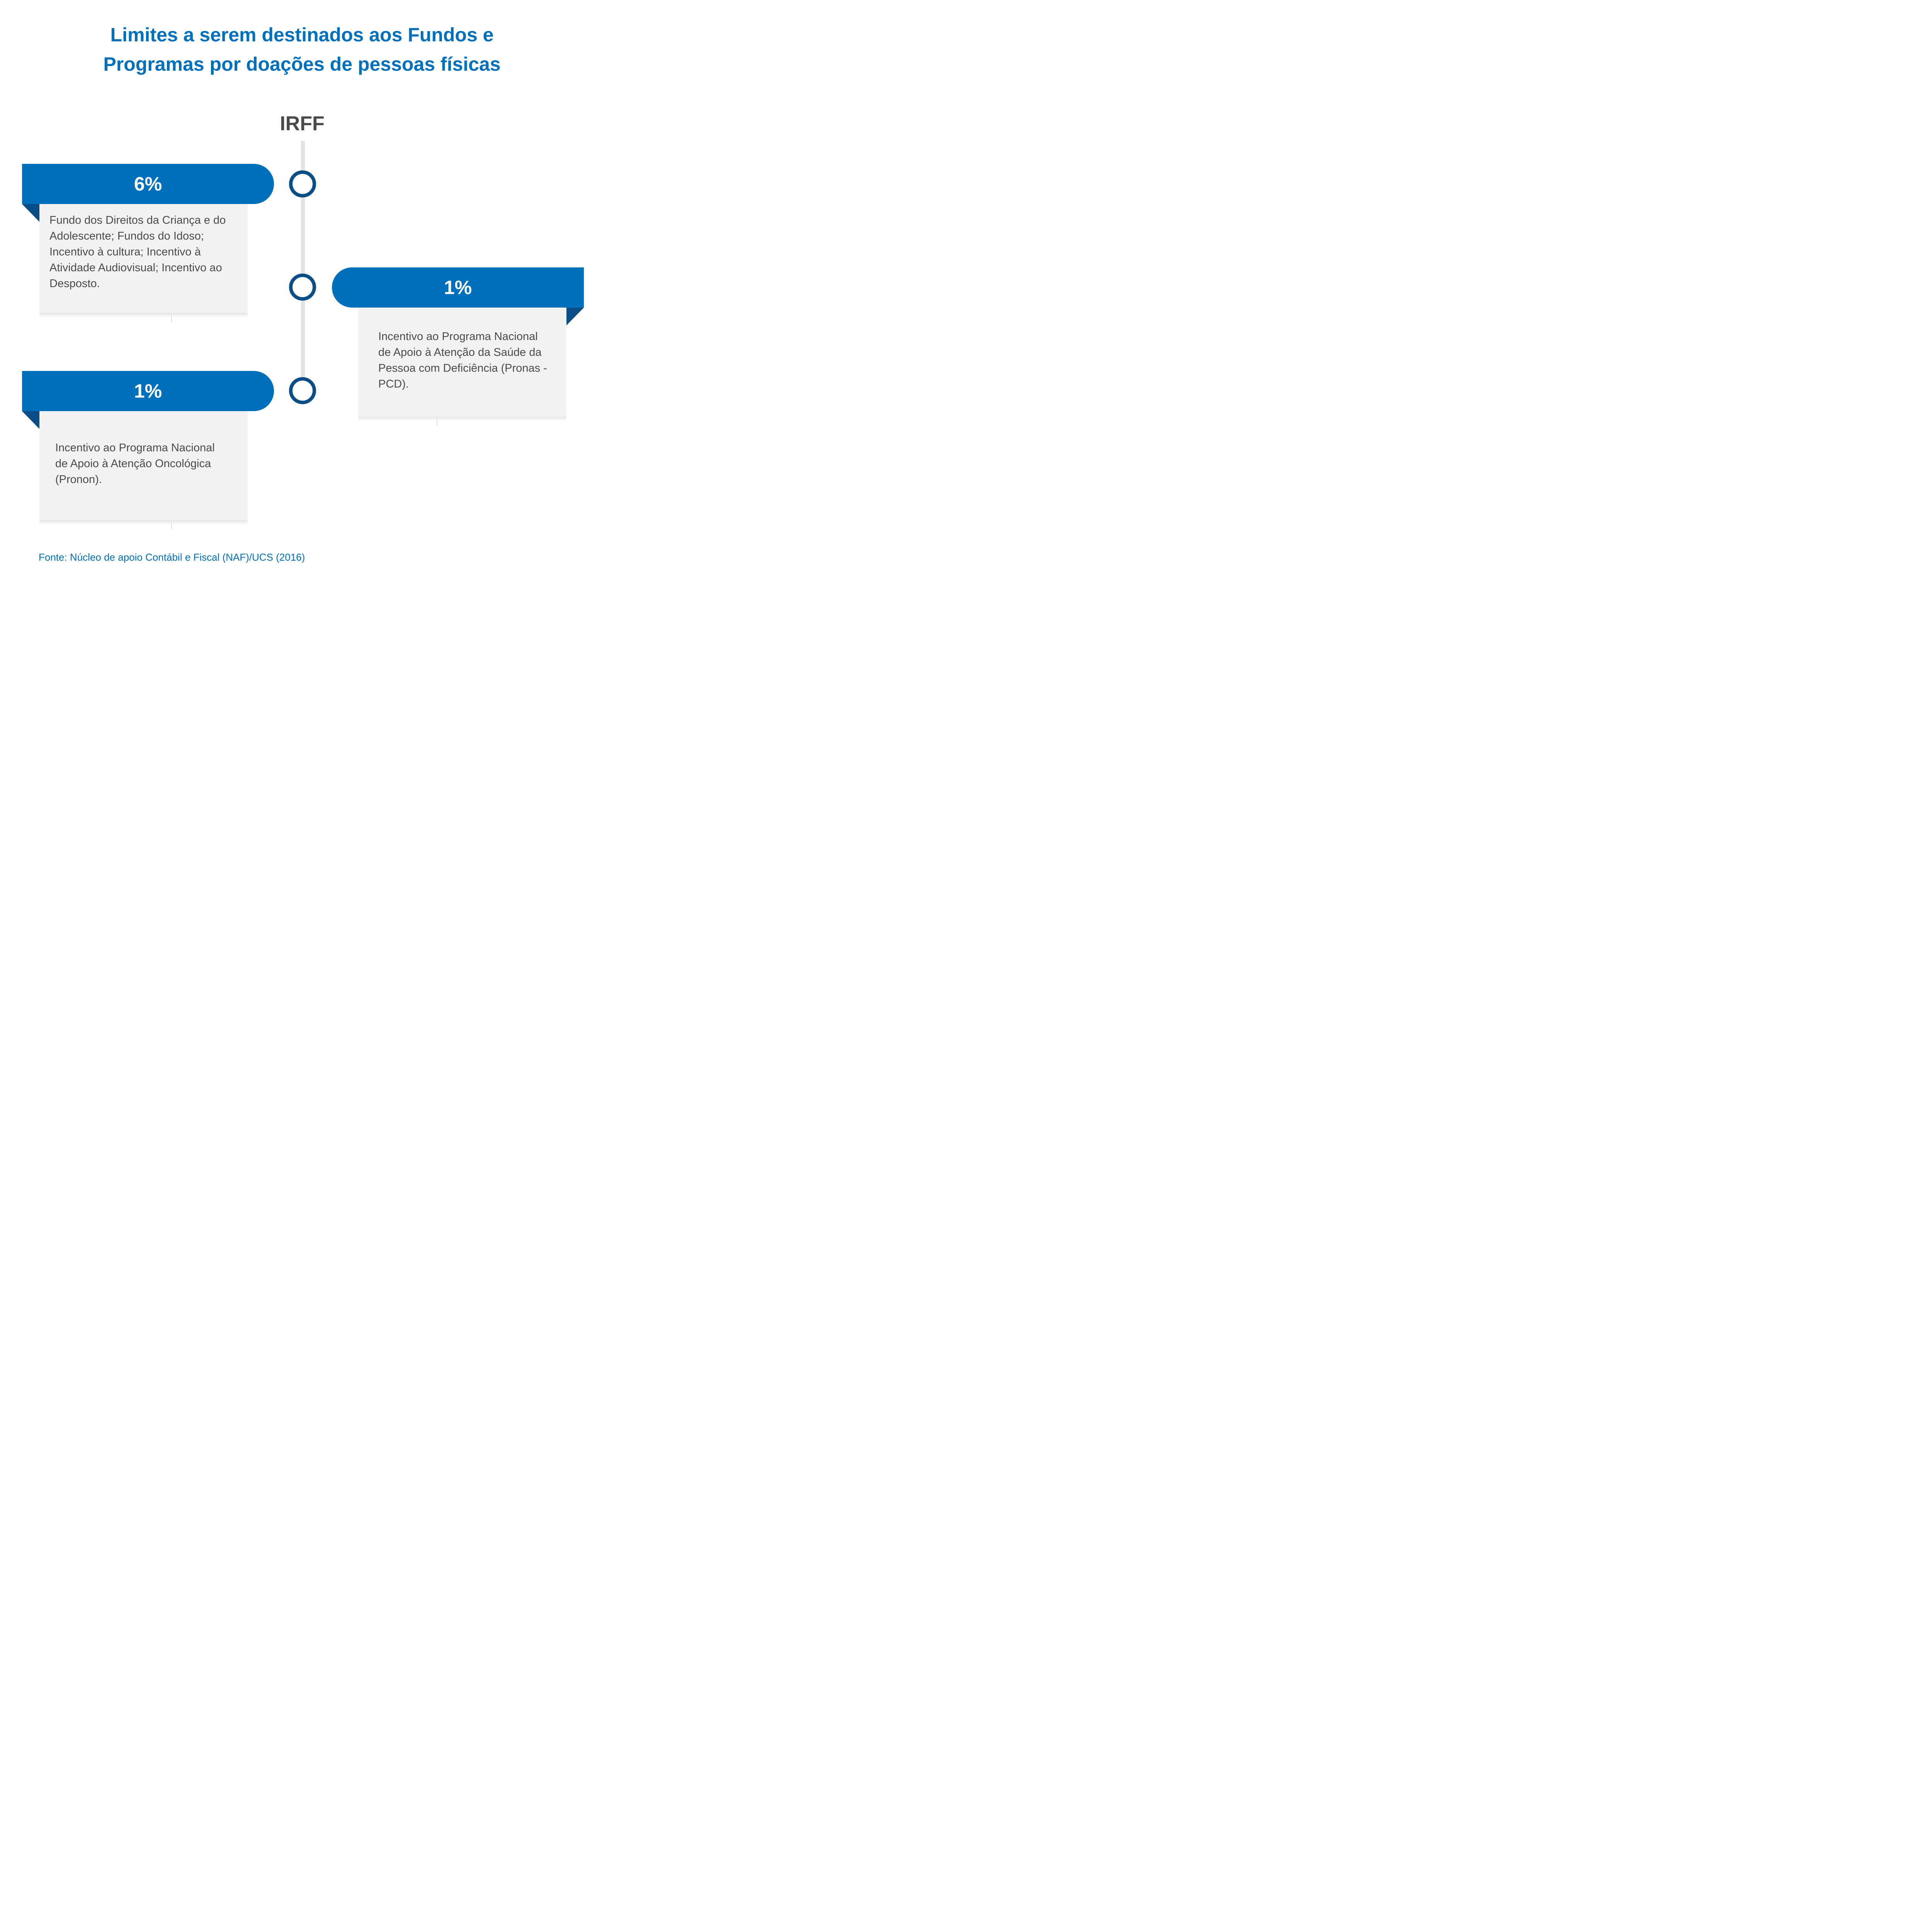 Image resolution: width=1932 pixels, height=1932 pixels. Describe the element at coordinates (144, 522) in the screenshot. I see `item-3-card-shadow` at that location.